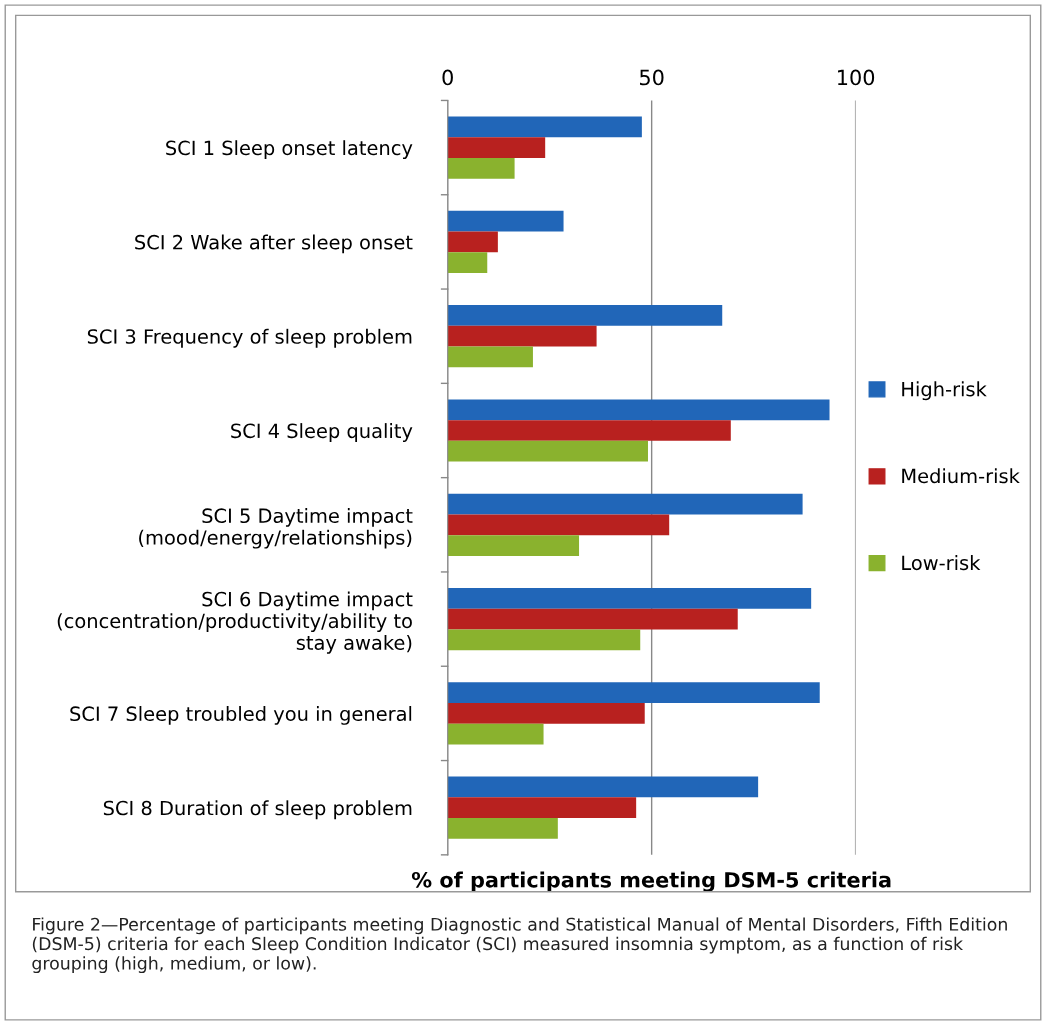 Image resolution: width=1046 pixels, height=1025 pixels. What do you see at coordinates (856, 77) in the screenshot?
I see `x-tick-label: 100` at bounding box center [856, 77].